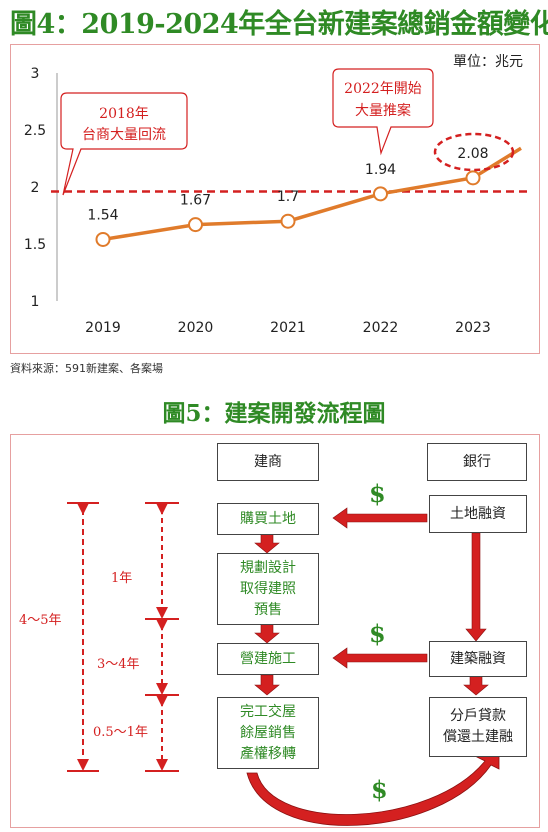 This screenshot has height=832, width=548. What do you see at coordinates (118, 664) in the screenshot?
I see `duration-2: 3～4年` at bounding box center [118, 664].